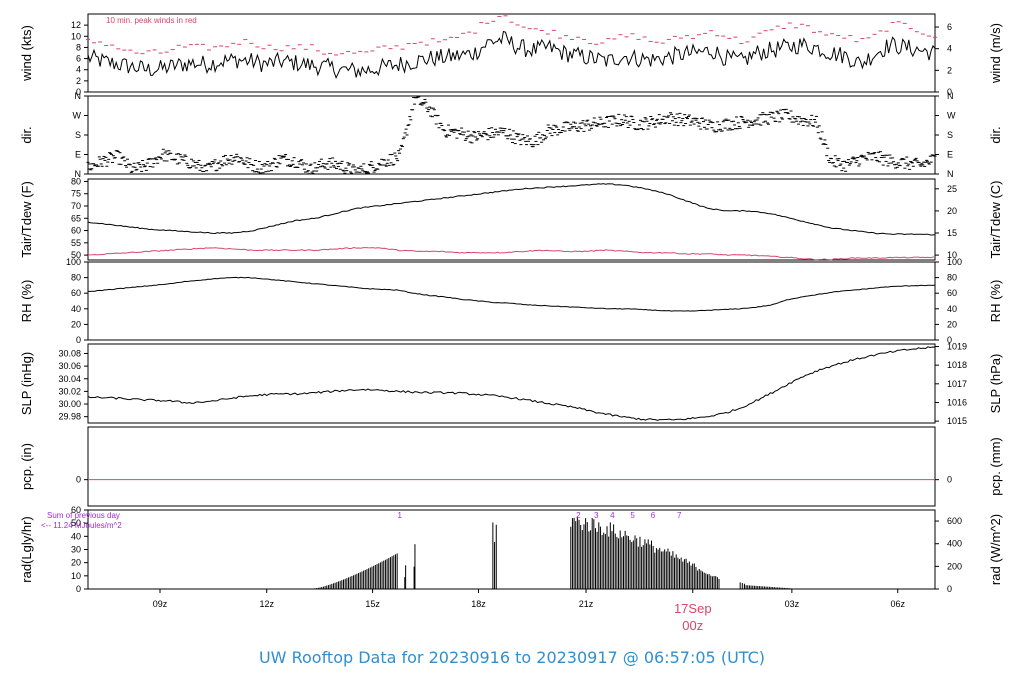  What do you see at coordinates (78, 92) in the screenshot?
I see `y-tick-label-wind: 0` at bounding box center [78, 92].